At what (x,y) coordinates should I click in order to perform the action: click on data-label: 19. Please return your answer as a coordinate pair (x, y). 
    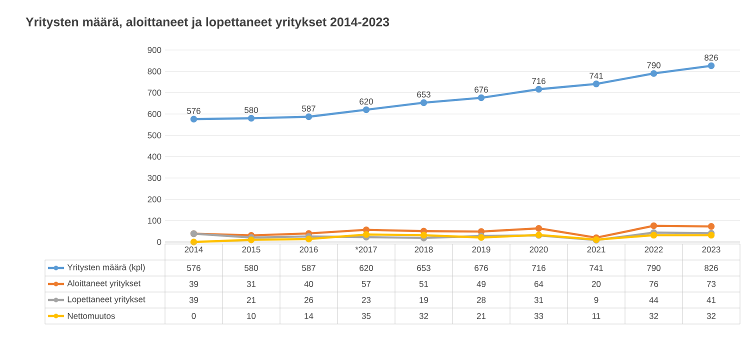
    Looking at the image, I should click on (424, 300).